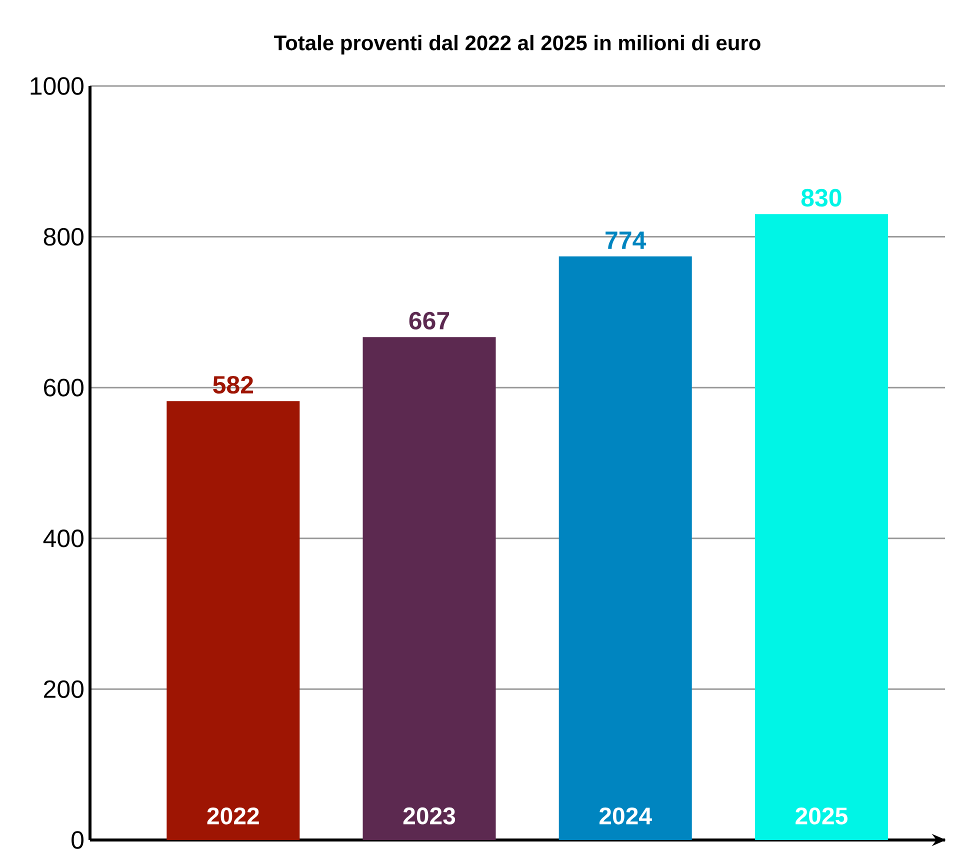  Describe the element at coordinates (233, 815) in the screenshot. I see `x-tick-label: 2022` at that location.